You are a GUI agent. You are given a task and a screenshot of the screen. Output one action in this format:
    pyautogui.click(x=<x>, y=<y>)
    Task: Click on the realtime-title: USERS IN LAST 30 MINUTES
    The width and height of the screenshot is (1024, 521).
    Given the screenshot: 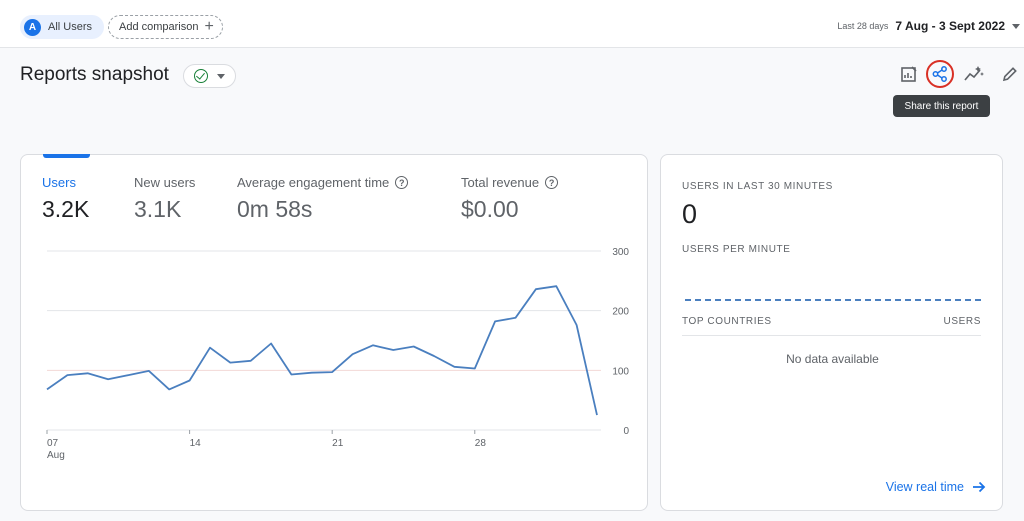 What is the action you would take?
    pyautogui.click(x=757, y=186)
    